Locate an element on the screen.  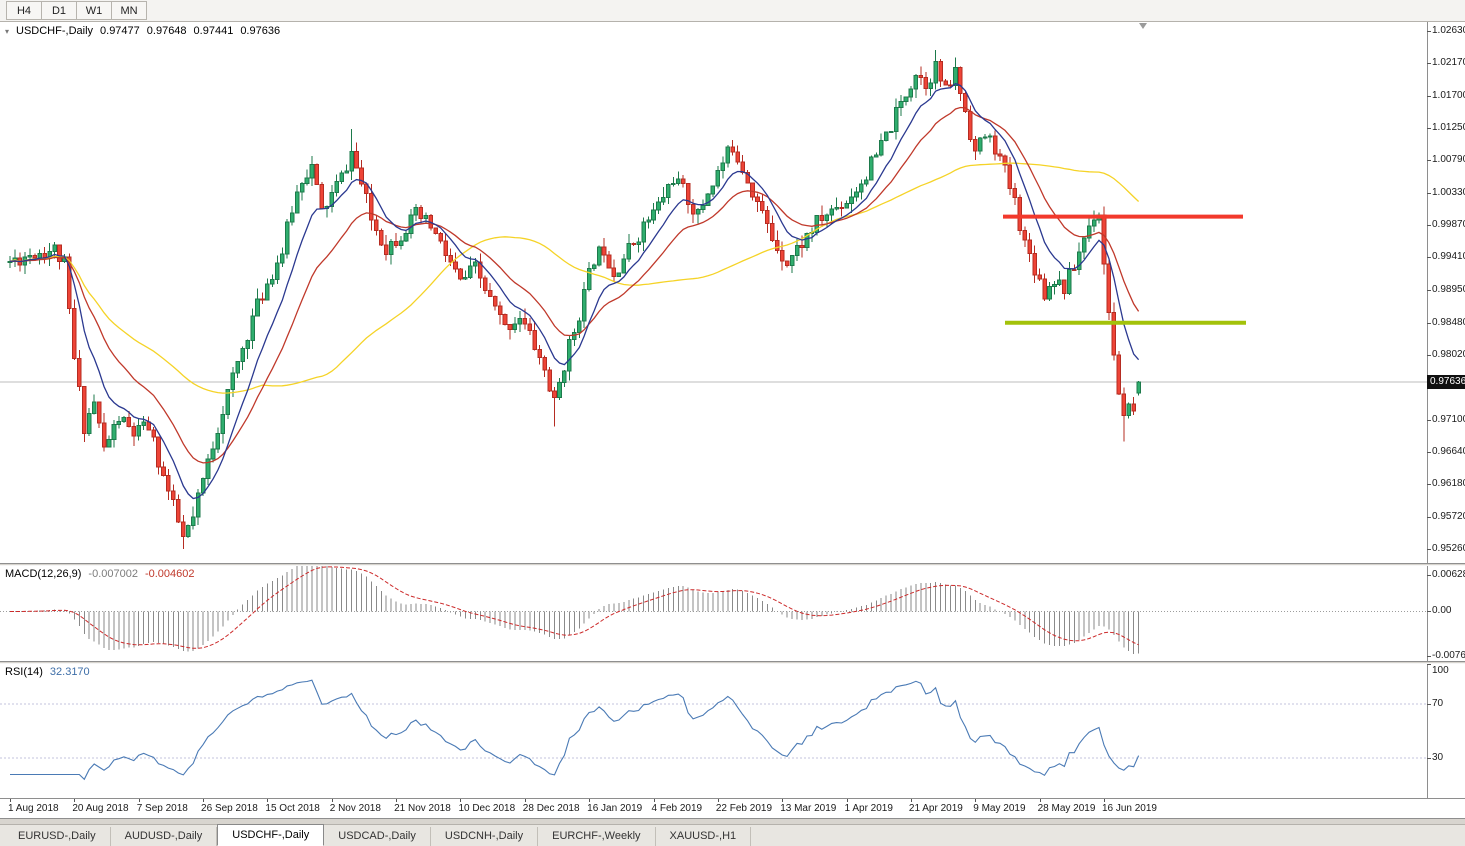
macd-chart is located at coordinates (713, 610).